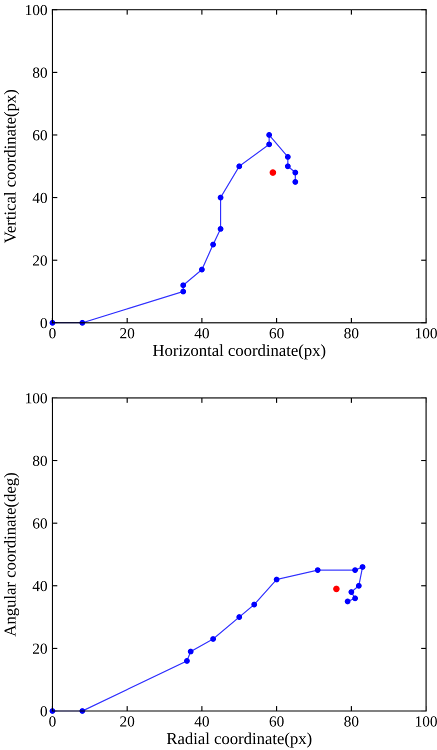 The height and width of the screenshot is (750, 437). What do you see at coordinates (239, 352) in the screenshot?
I see `x-axis-title: Horizontal coordinate(px)` at bounding box center [239, 352].